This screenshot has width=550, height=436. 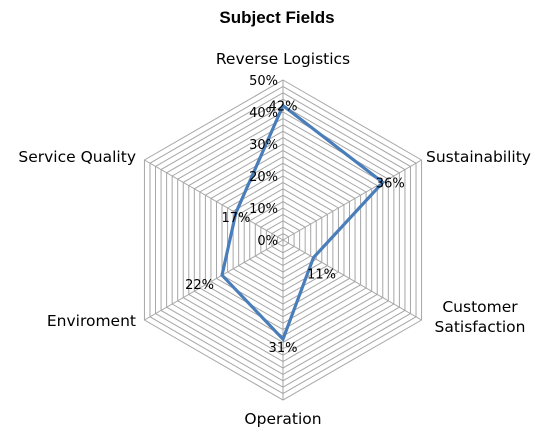 What do you see at coordinates (263, 145) in the screenshot?
I see `tick-label: 30%` at bounding box center [263, 145].